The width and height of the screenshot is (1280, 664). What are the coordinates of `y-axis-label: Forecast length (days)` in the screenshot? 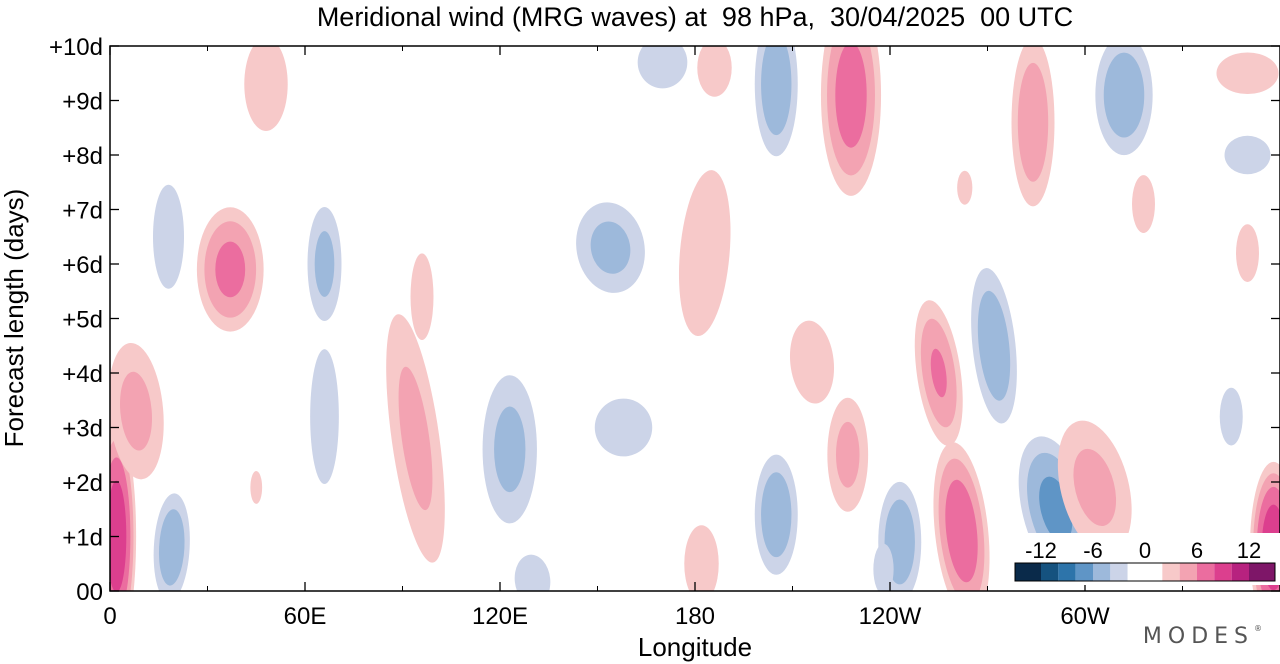 It's located at (14, 318).